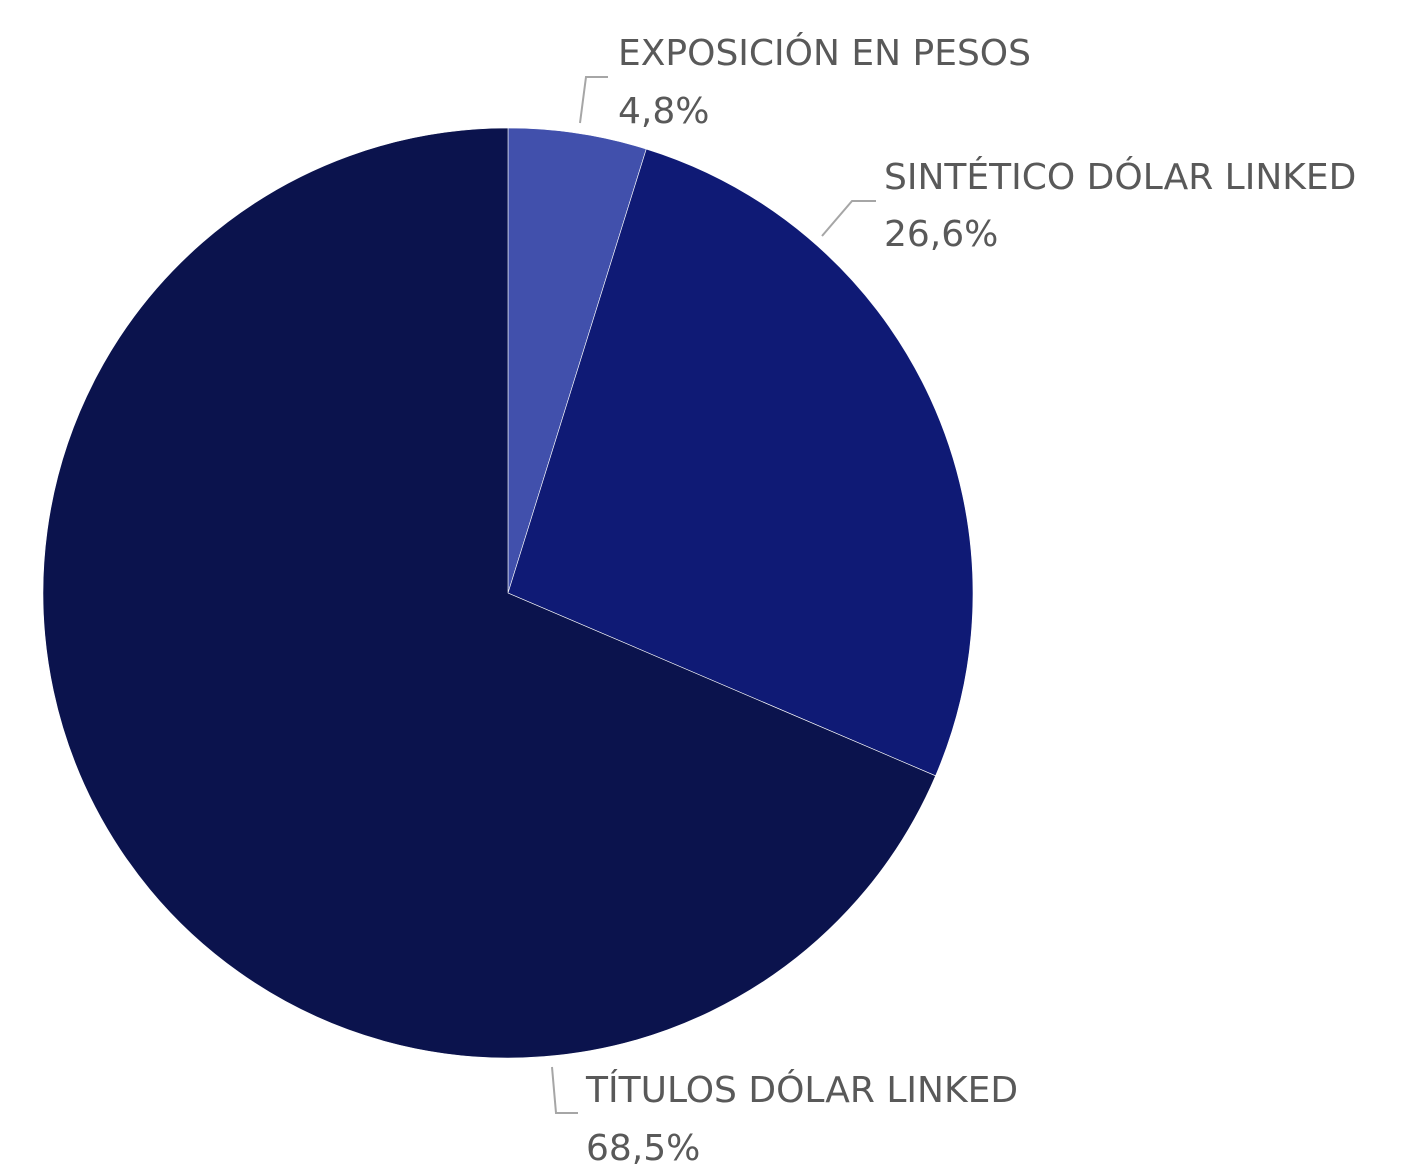 Image resolution: width=1421 pixels, height=1173 pixels. What do you see at coordinates (643, 1148) in the screenshot?
I see `slice-value-label: 68,5%` at bounding box center [643, 1148].